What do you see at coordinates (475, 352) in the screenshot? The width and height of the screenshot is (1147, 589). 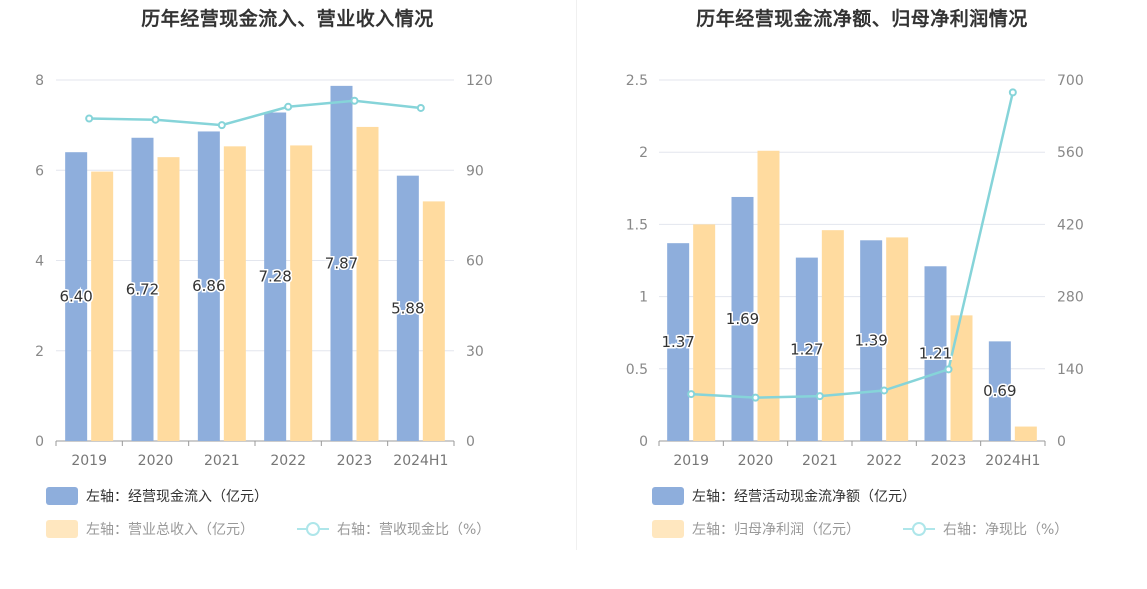 I see `right-axis-tick-label: 30` at bounding box center [475, 352].